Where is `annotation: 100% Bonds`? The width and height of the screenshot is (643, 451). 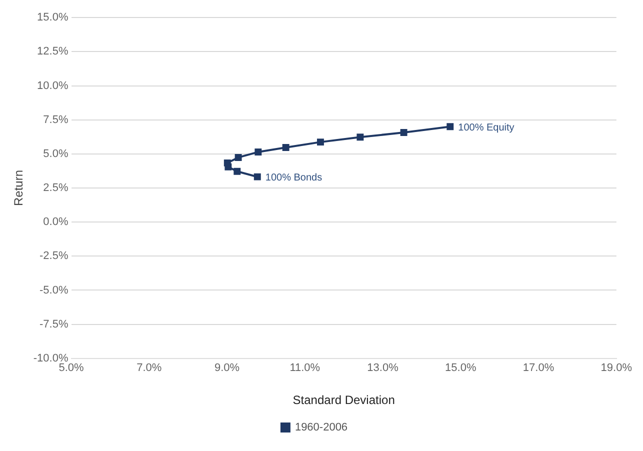 annotation: 100% Bonds is located at coordinates (293, 178).